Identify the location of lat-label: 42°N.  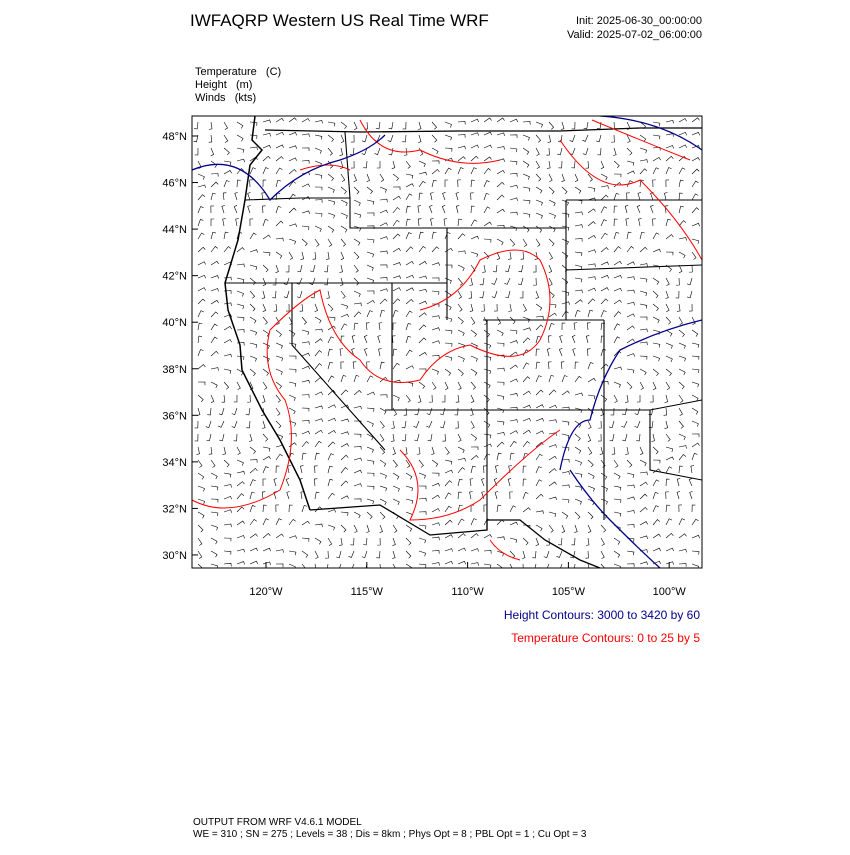
(174, 277).